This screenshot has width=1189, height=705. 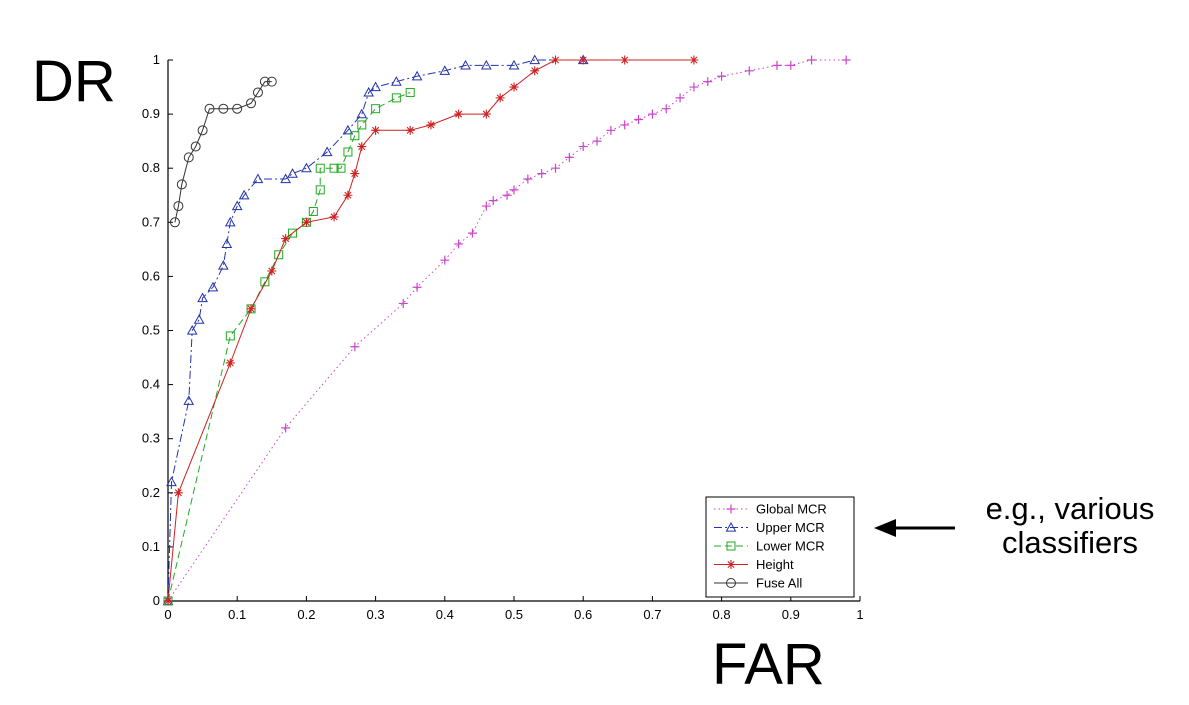 What do you see at coordinates (791, 614) in the screenshot?
I see `x-tick-label: 0.9` at bounding box center [791, 614].